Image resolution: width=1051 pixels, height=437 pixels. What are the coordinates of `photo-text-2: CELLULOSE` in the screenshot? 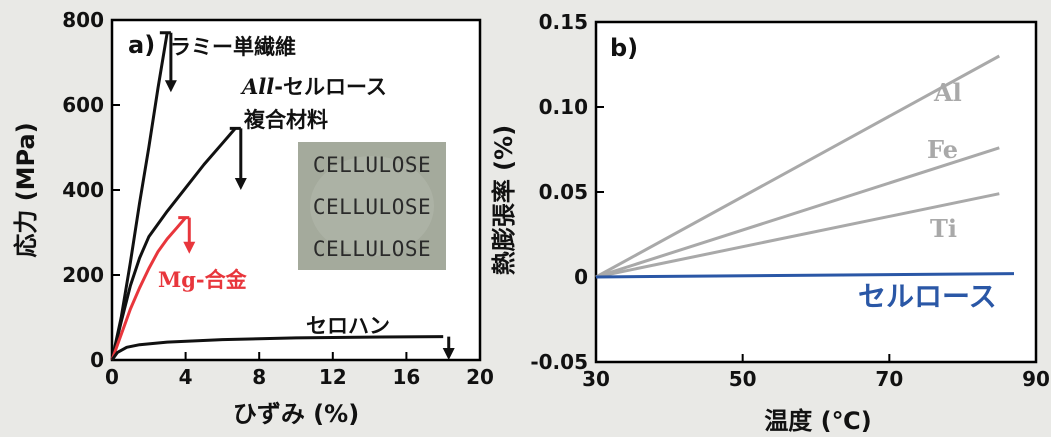 It's located at (372, 207).